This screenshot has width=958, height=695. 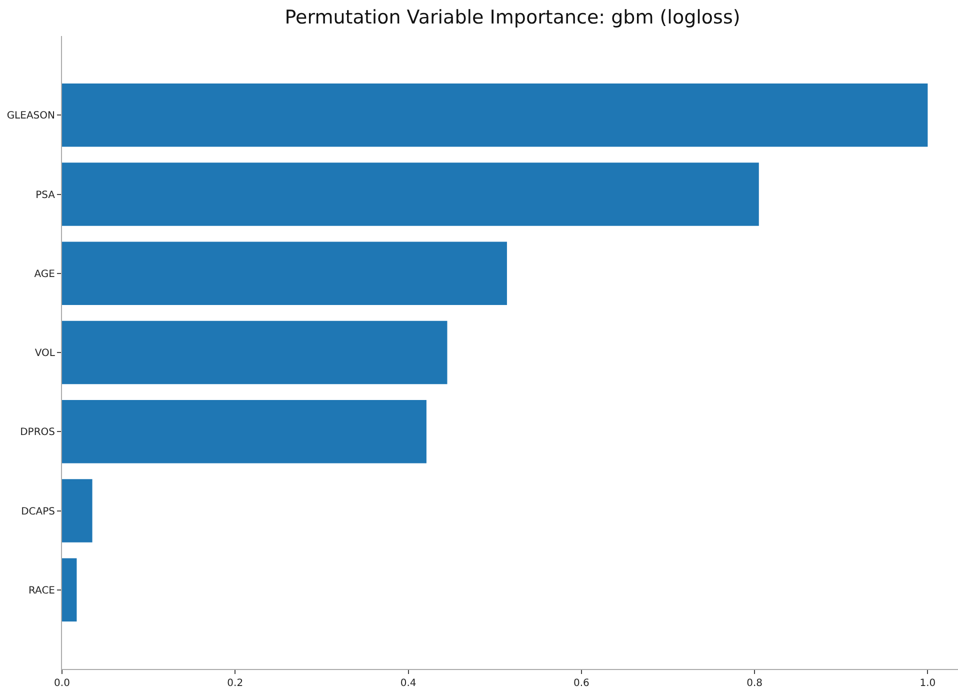 What do you see at coordinates (408, 683) in the screenshot?
I see `x-tick-label: 0.4` at bounding box center [408, 683].